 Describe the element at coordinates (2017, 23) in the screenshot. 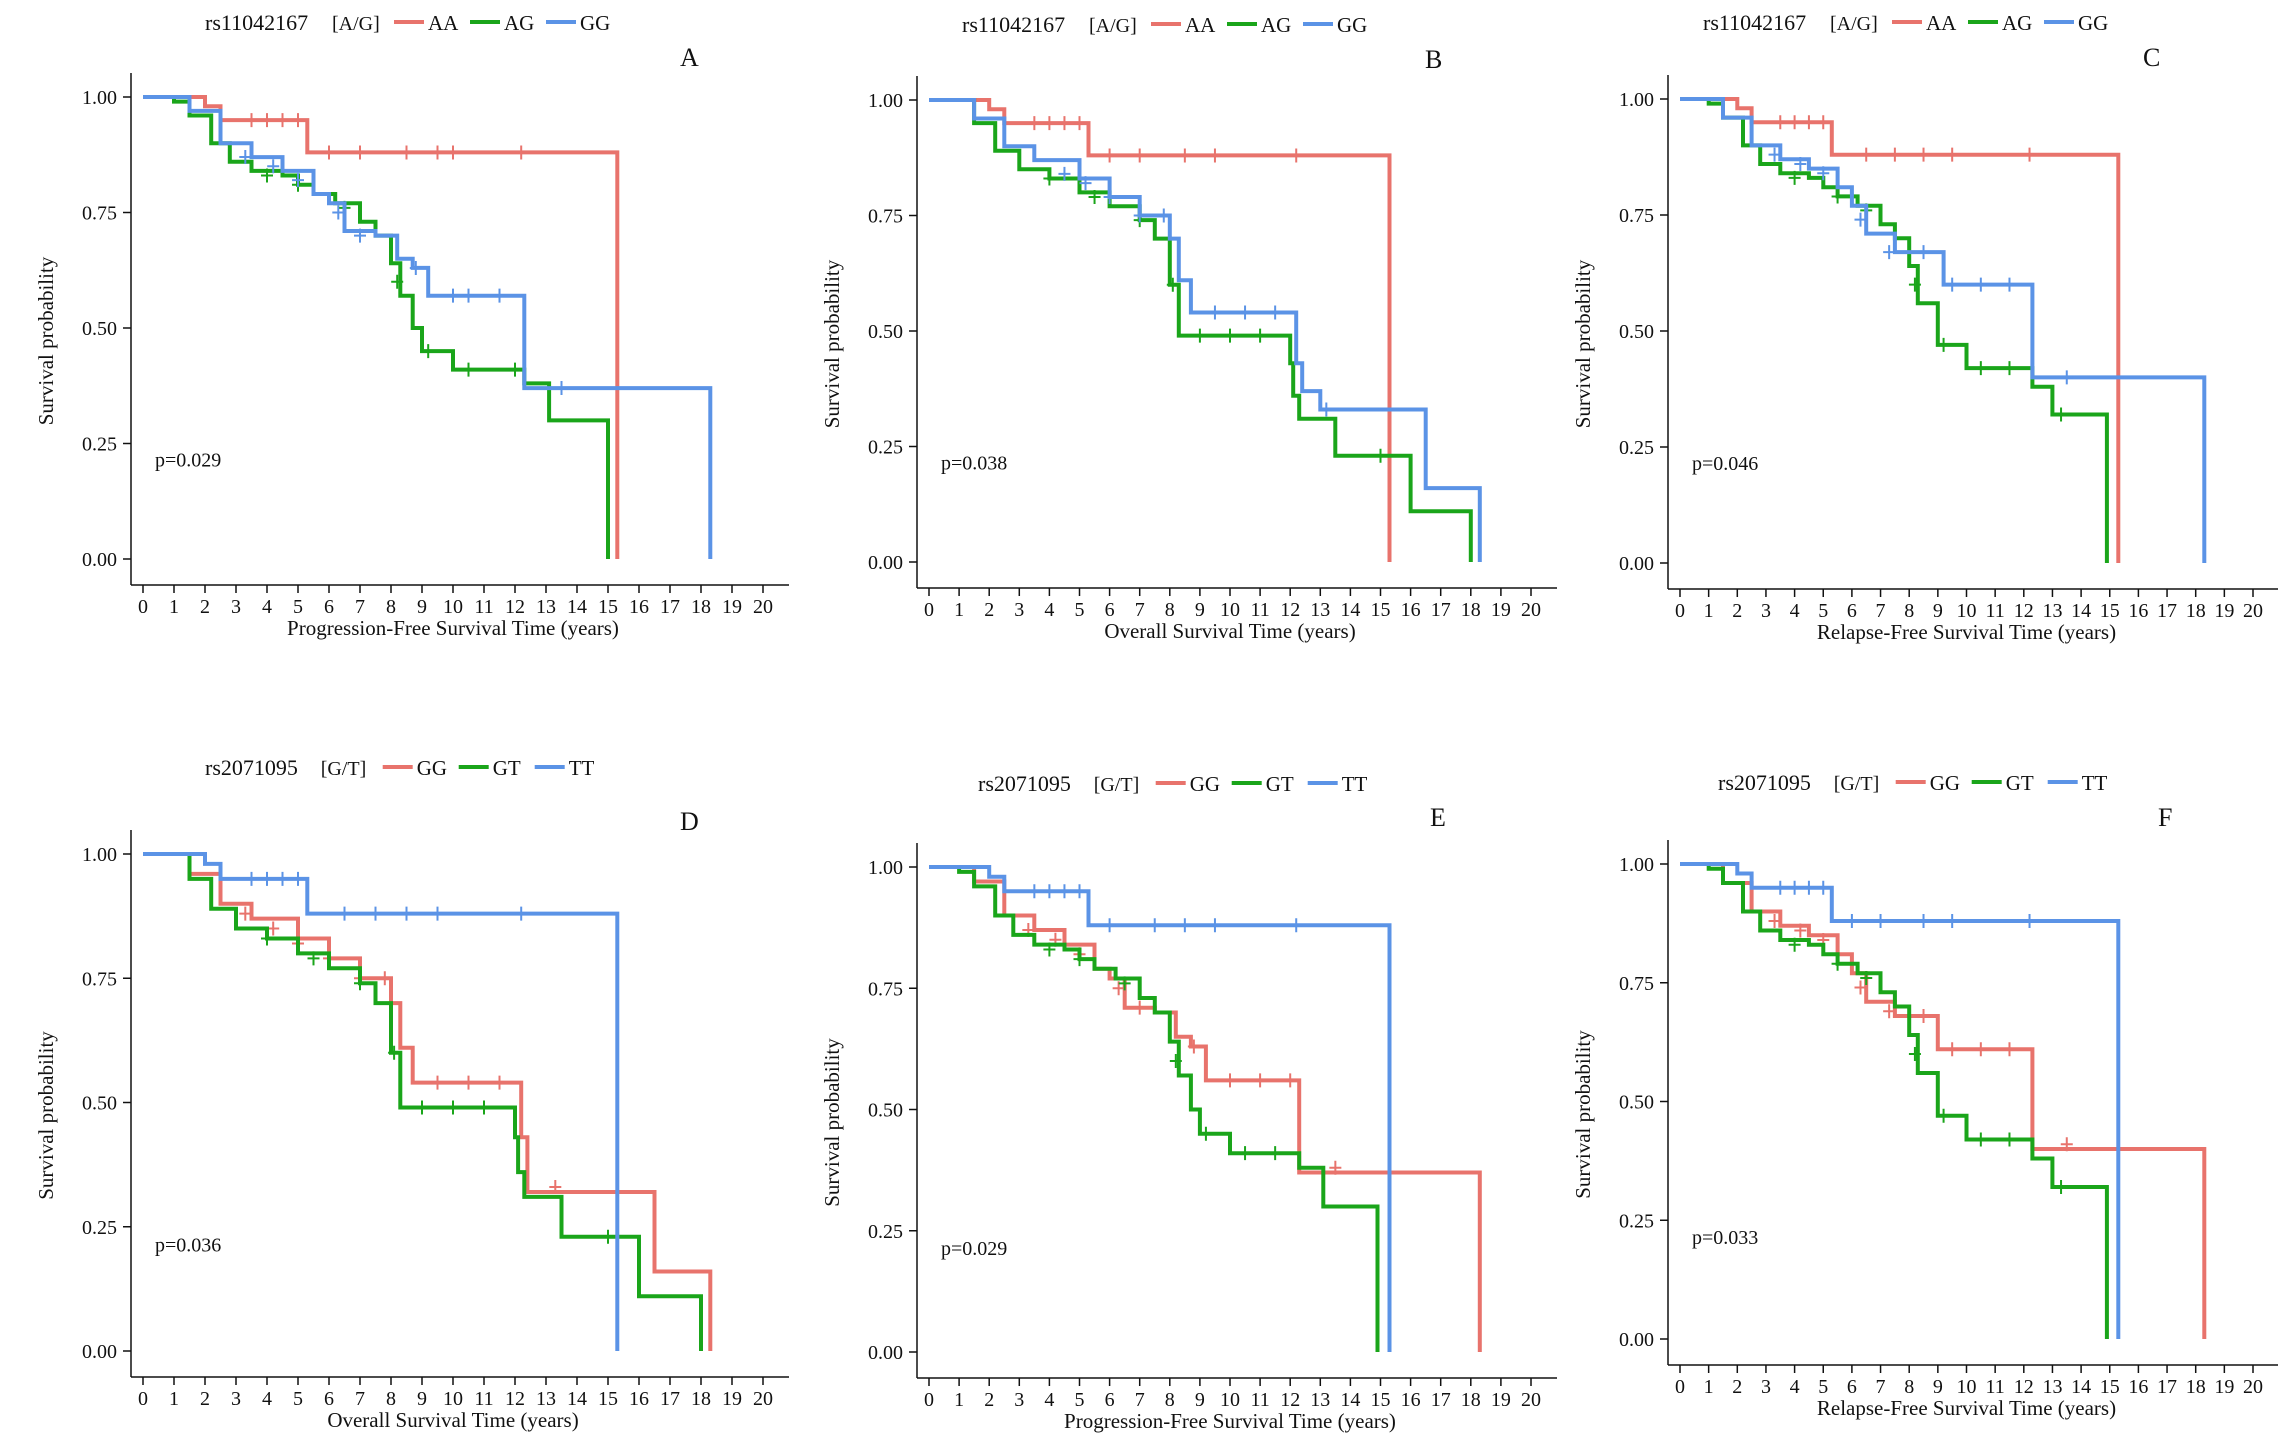

I see `legend-label-ag: AG` at that location.